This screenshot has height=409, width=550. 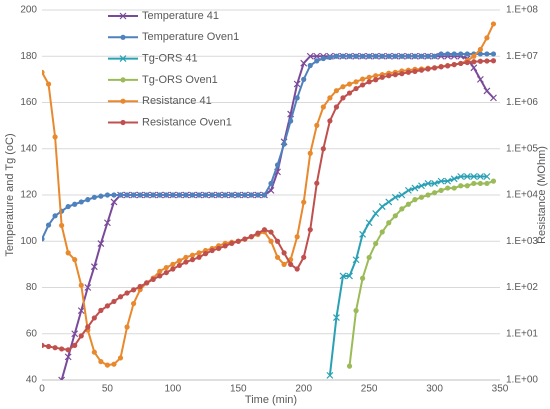 I want to click on legend-label: Tg-ORS 41, so click(x=170, y=59).